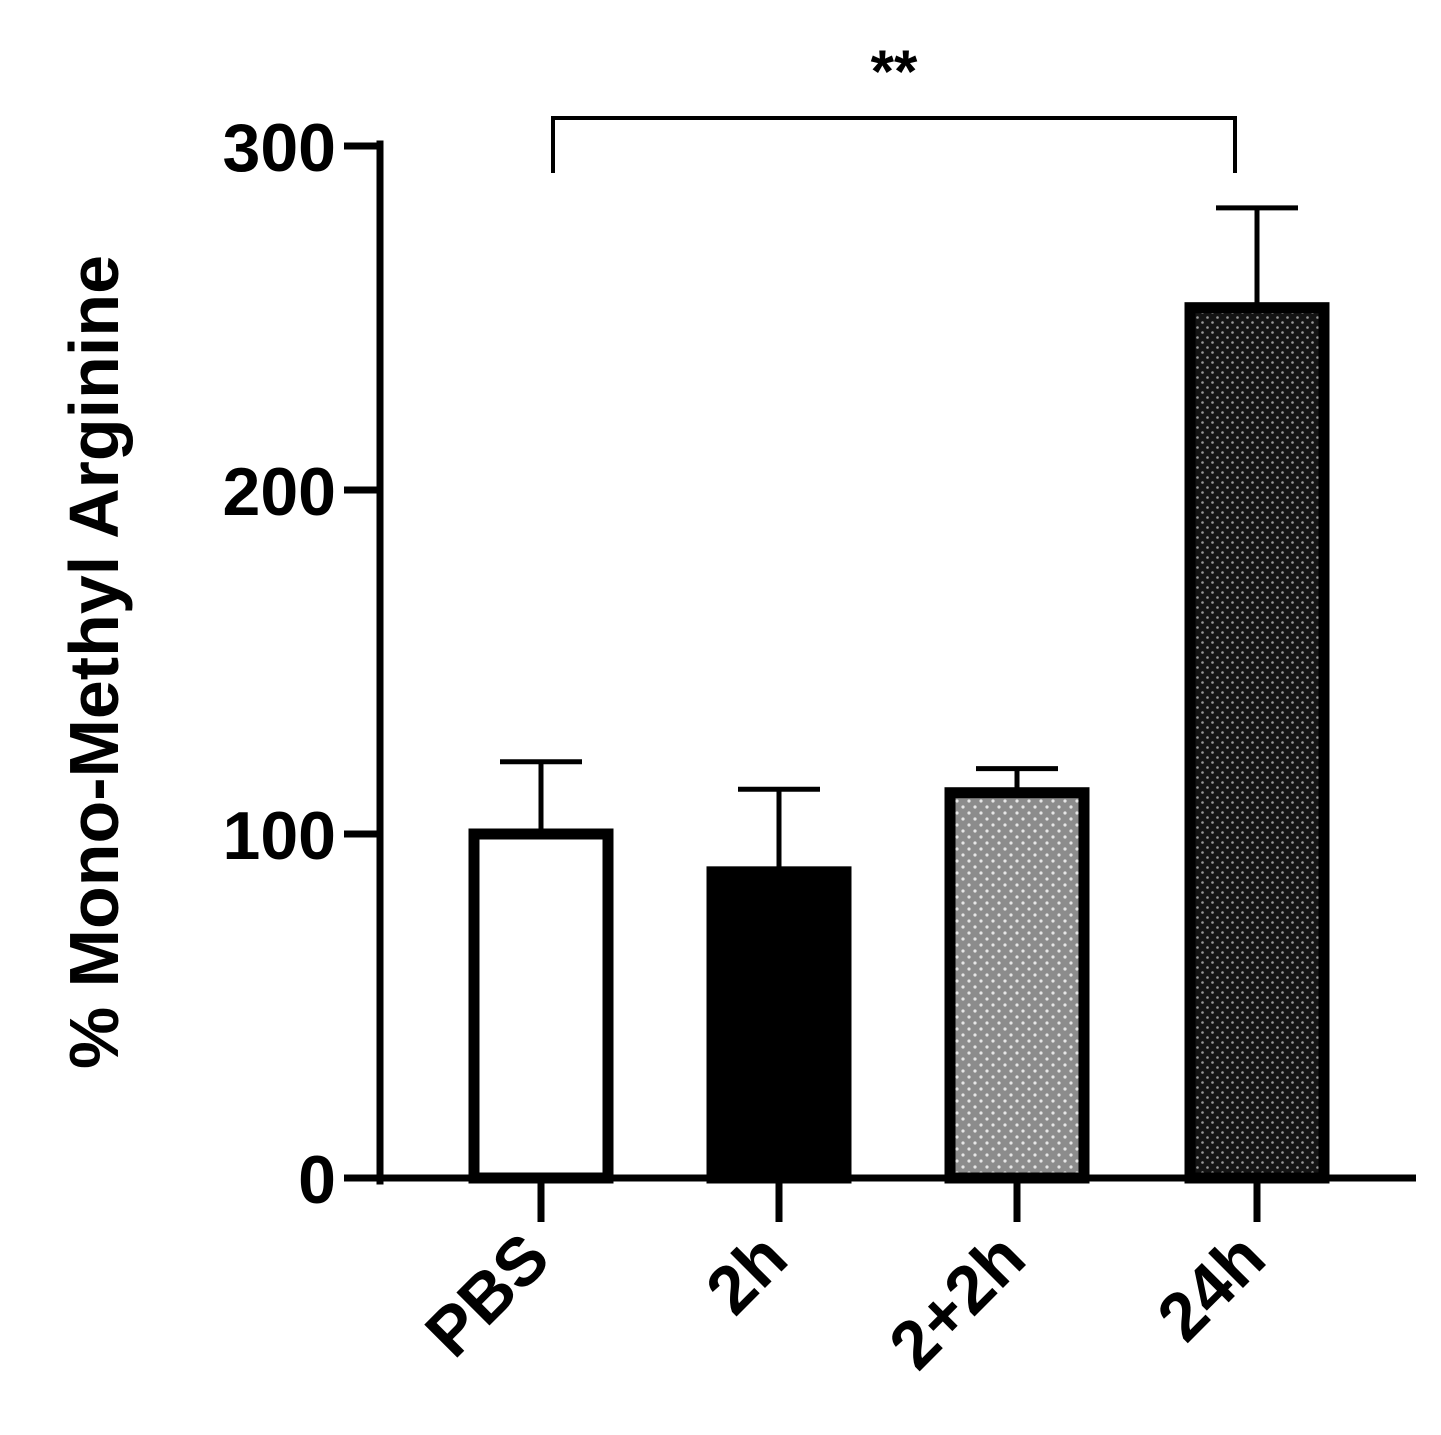 Image resolution: width=1441 pixels, height=1435 pixels. What do you see at coordinates (1257, 743) in the screenshot?
I see `bar-24h` at bounding box center [1257, 743].